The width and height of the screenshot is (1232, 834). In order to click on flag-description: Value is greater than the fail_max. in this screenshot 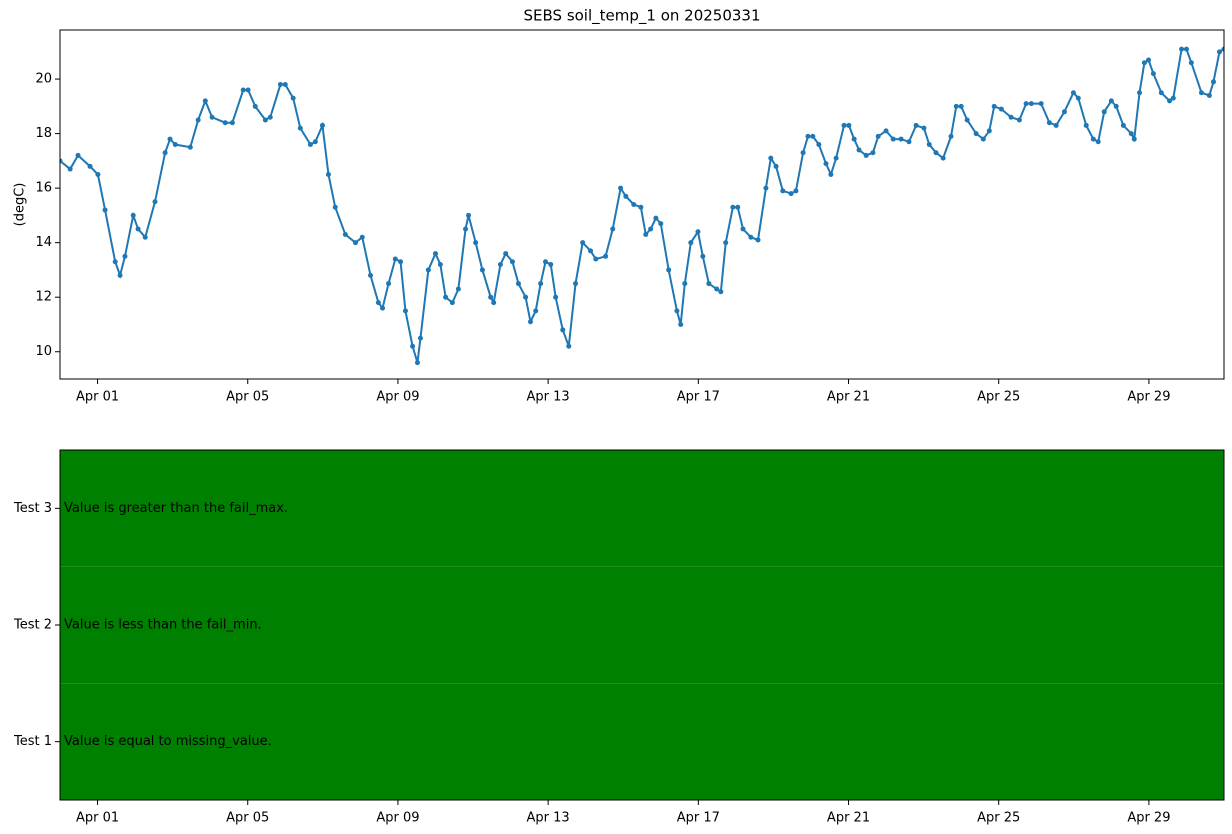, I will do `click(176, 508)`.